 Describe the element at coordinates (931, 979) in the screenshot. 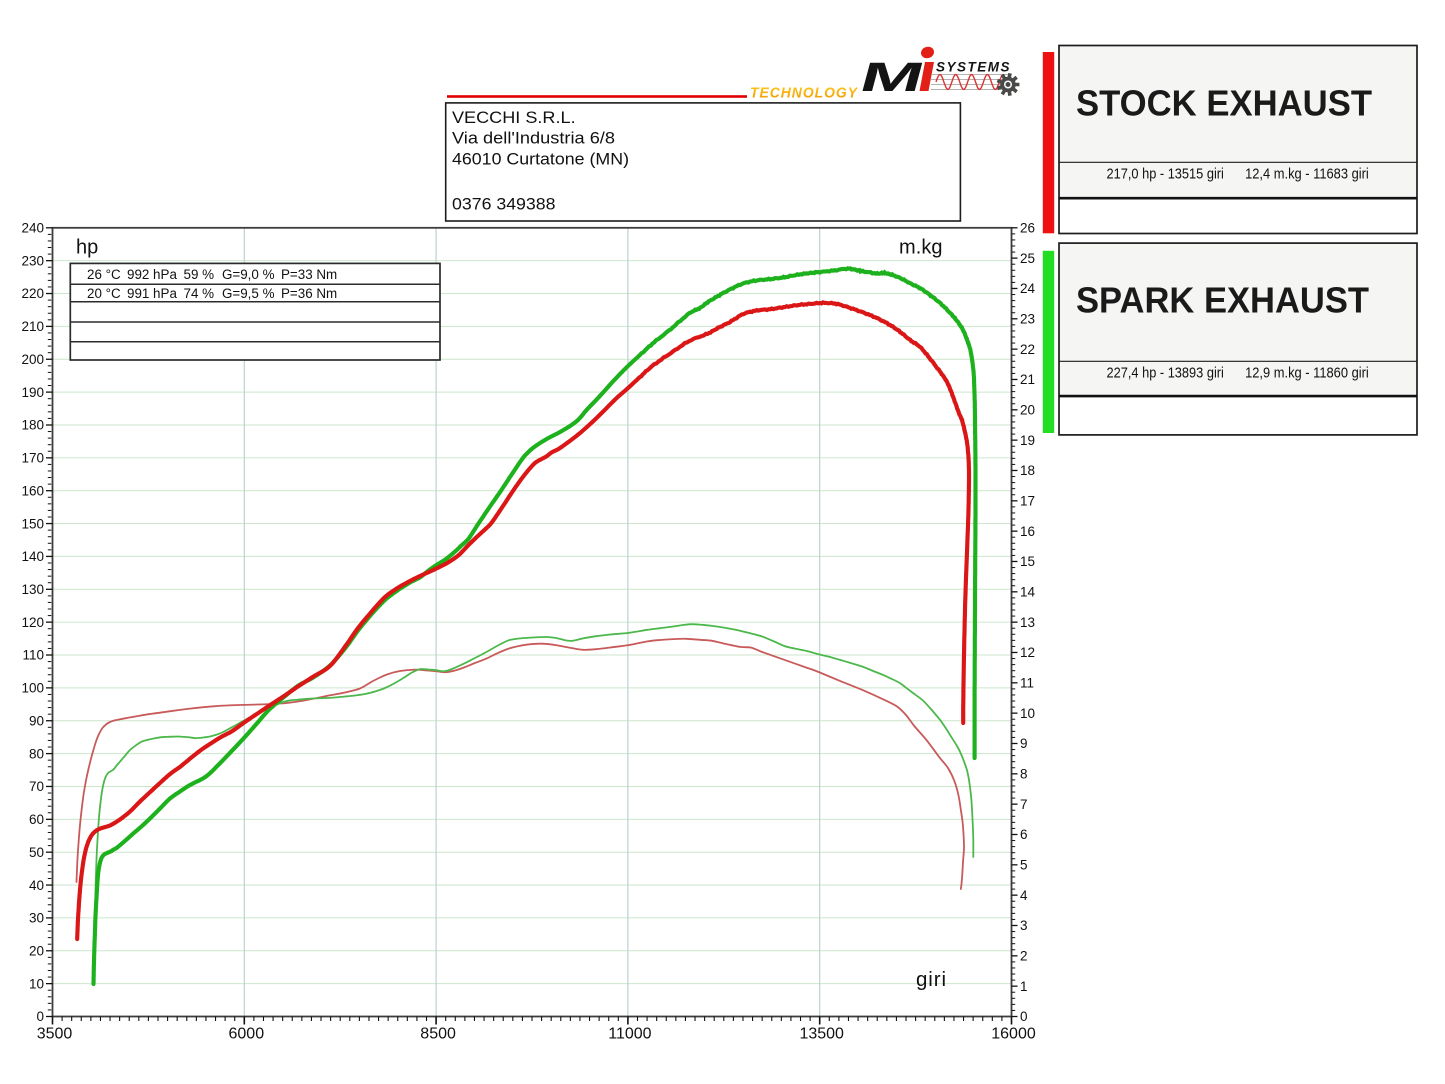

I see `svg-text: giri` at that location.